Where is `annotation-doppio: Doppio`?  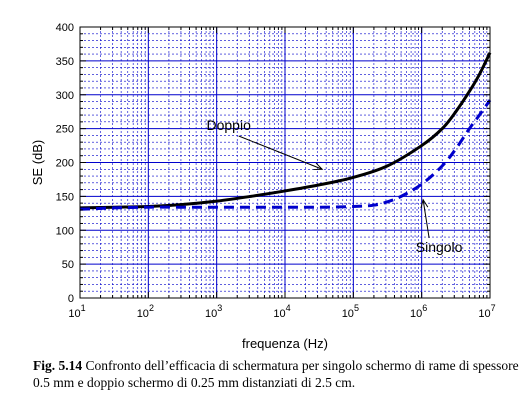
annotation-doppio: Doppio is located at coordinates (229, 125).